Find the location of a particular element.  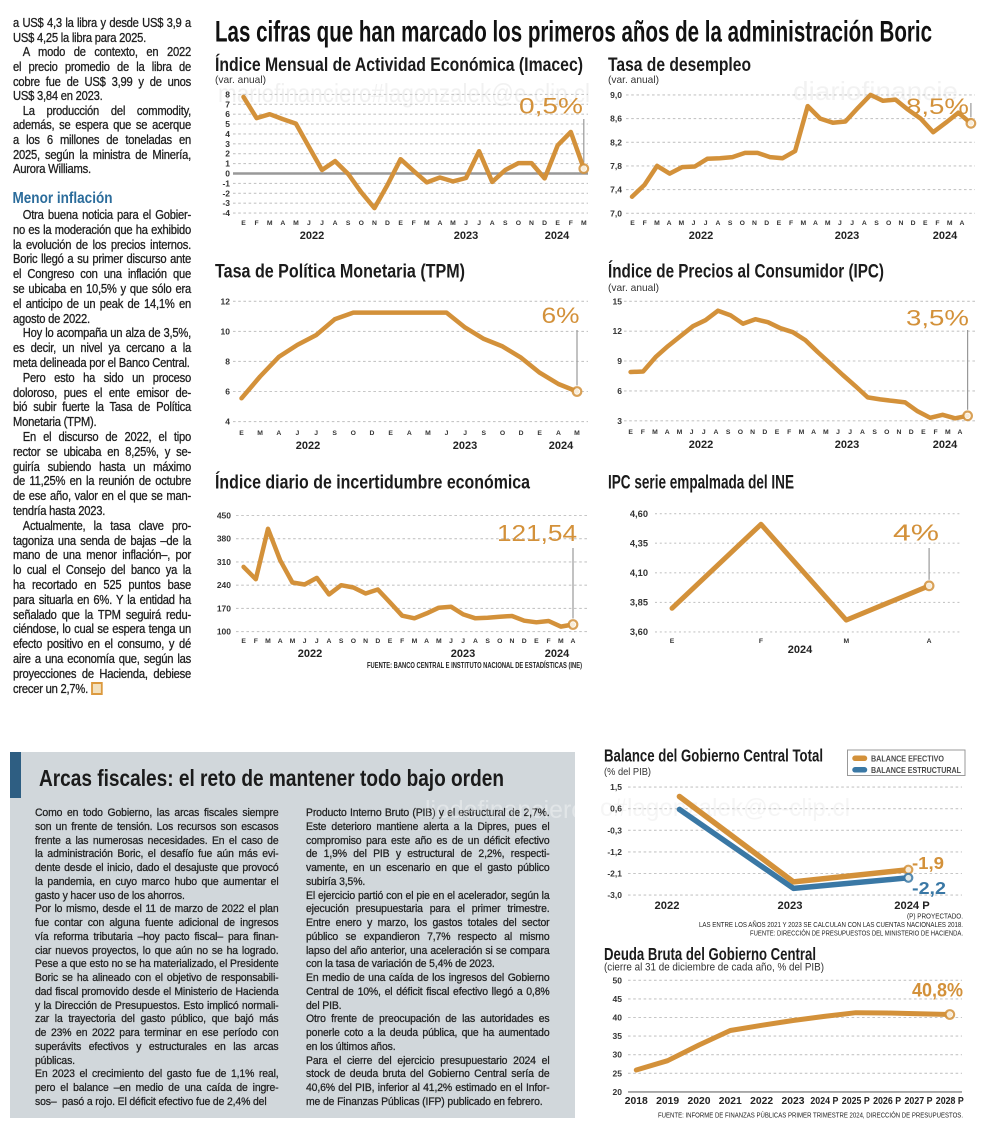

svg-text: 15 is located at coordinates (618, 301).